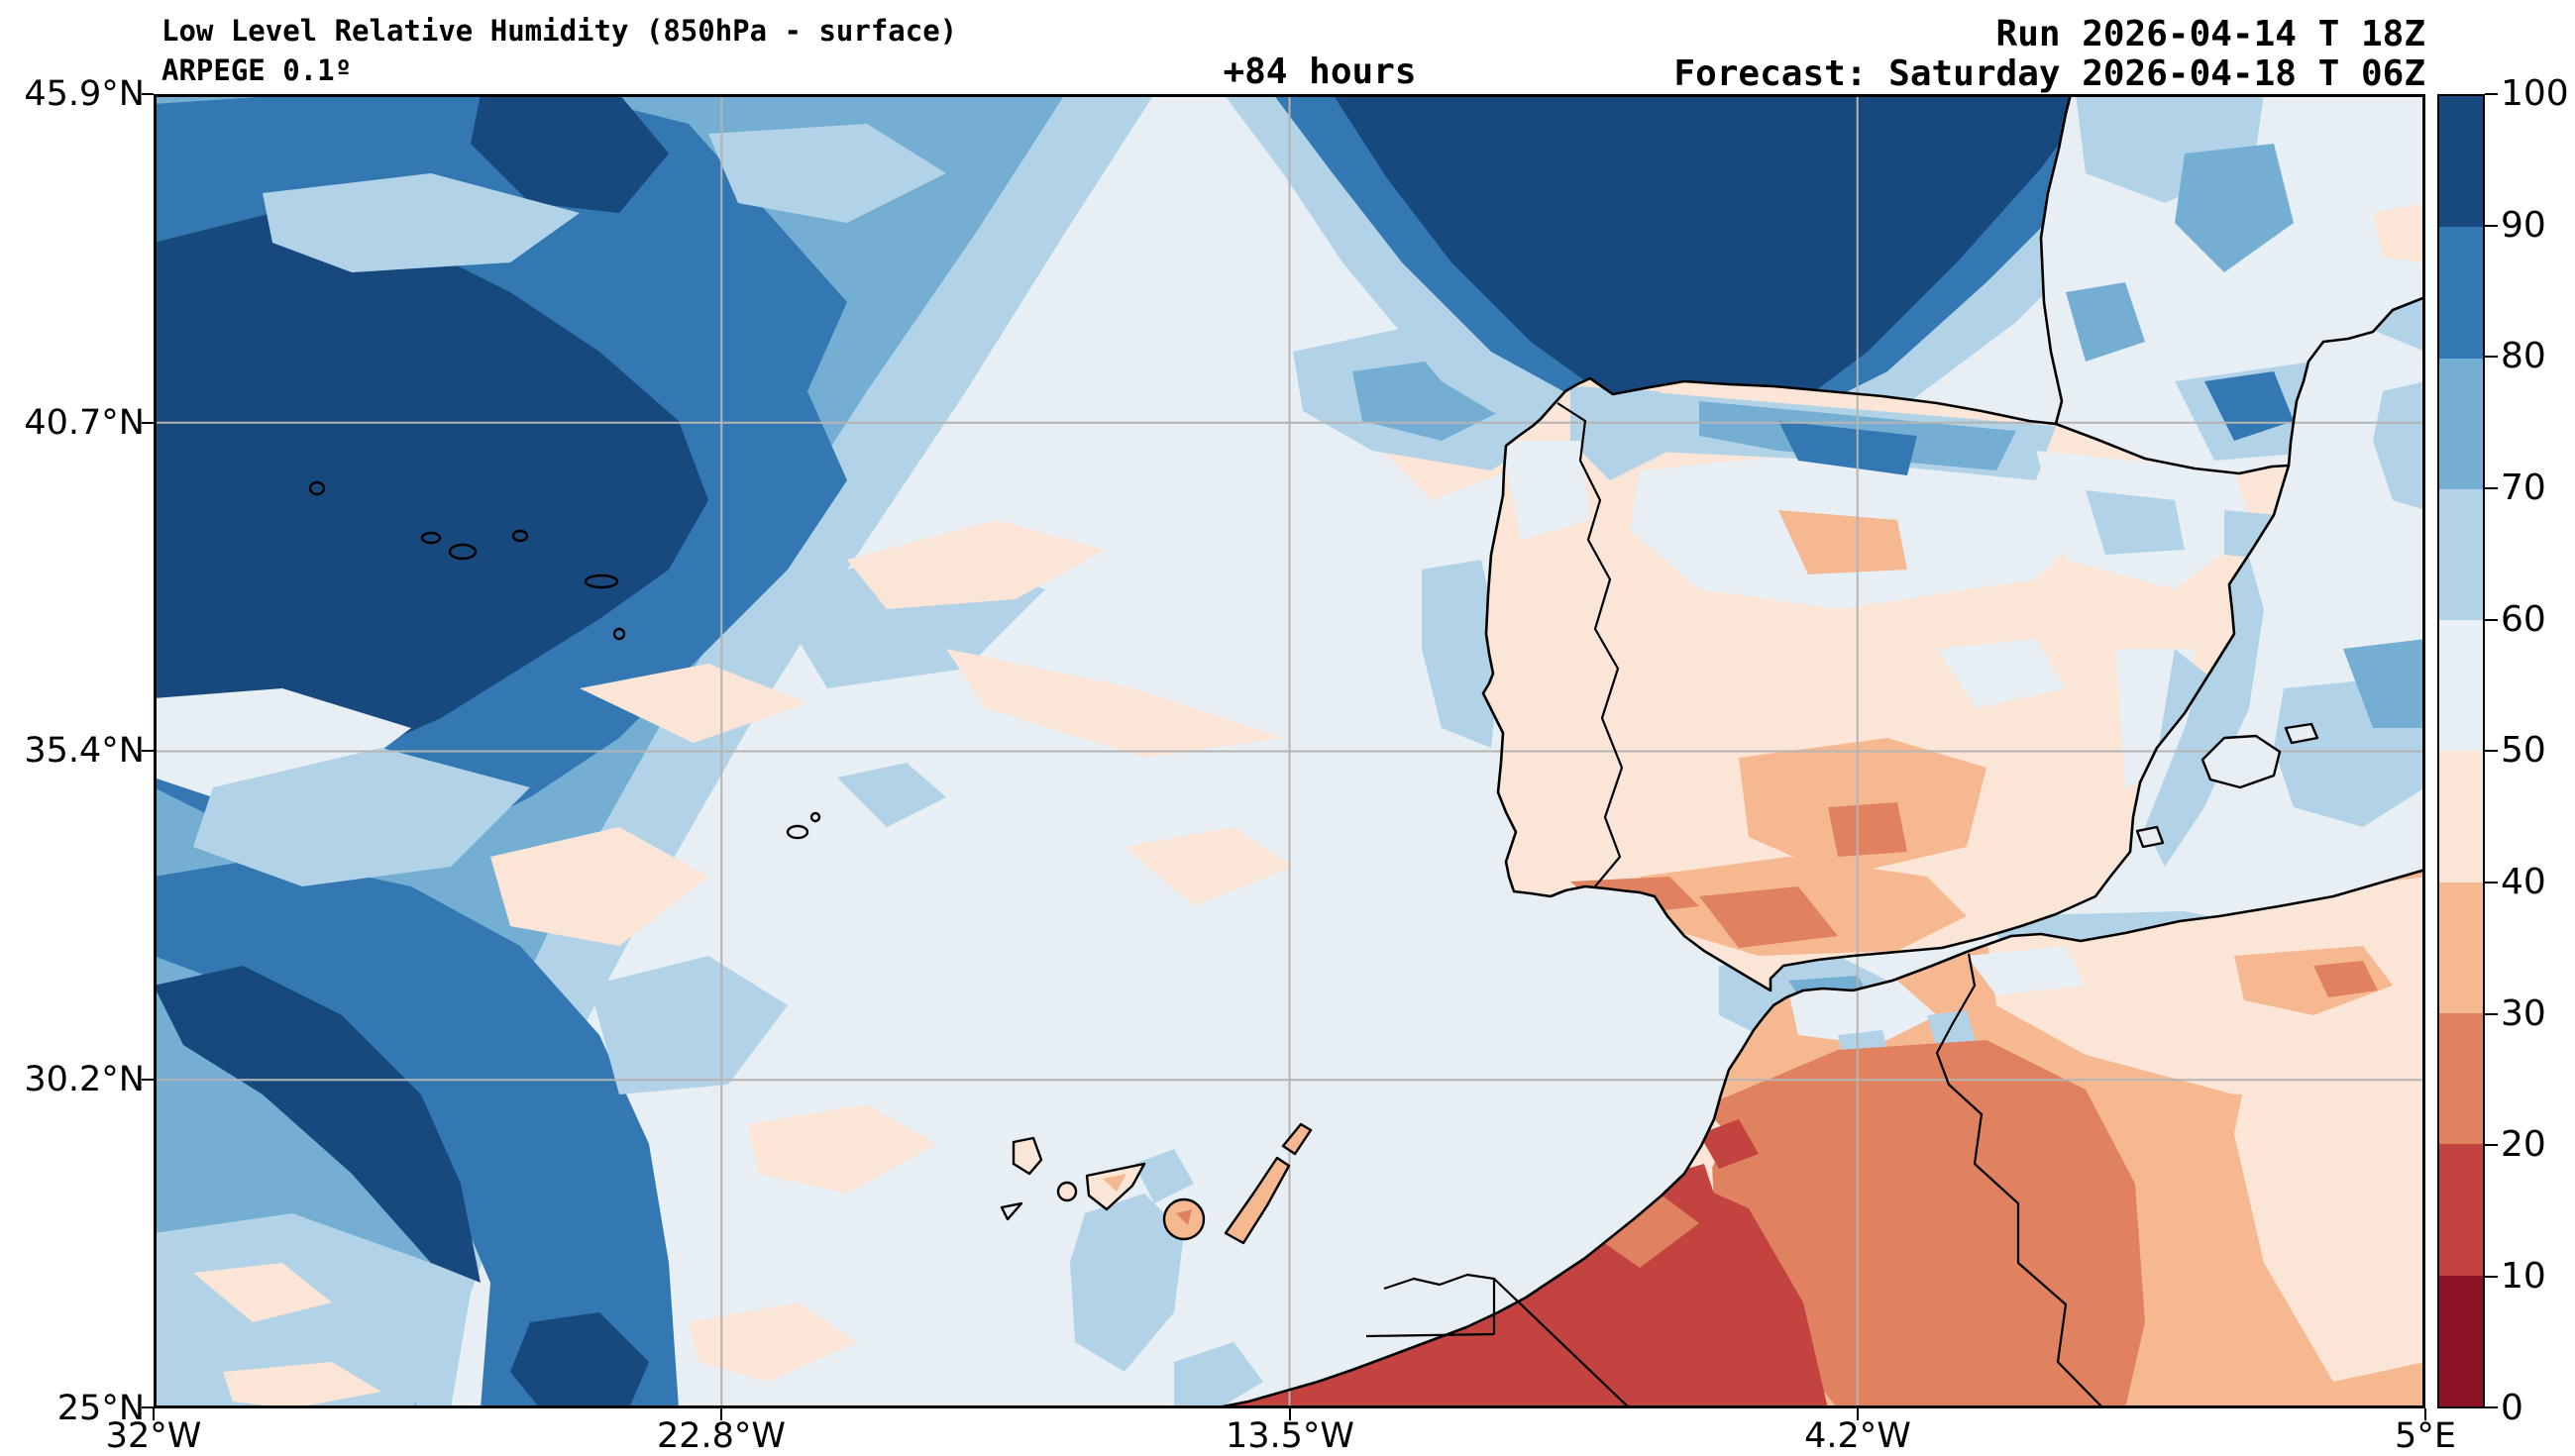 The height and width of the screenshot is (1456, 2575). I want to click on colorbar-tick-label: 0, so click(2512, 1408).